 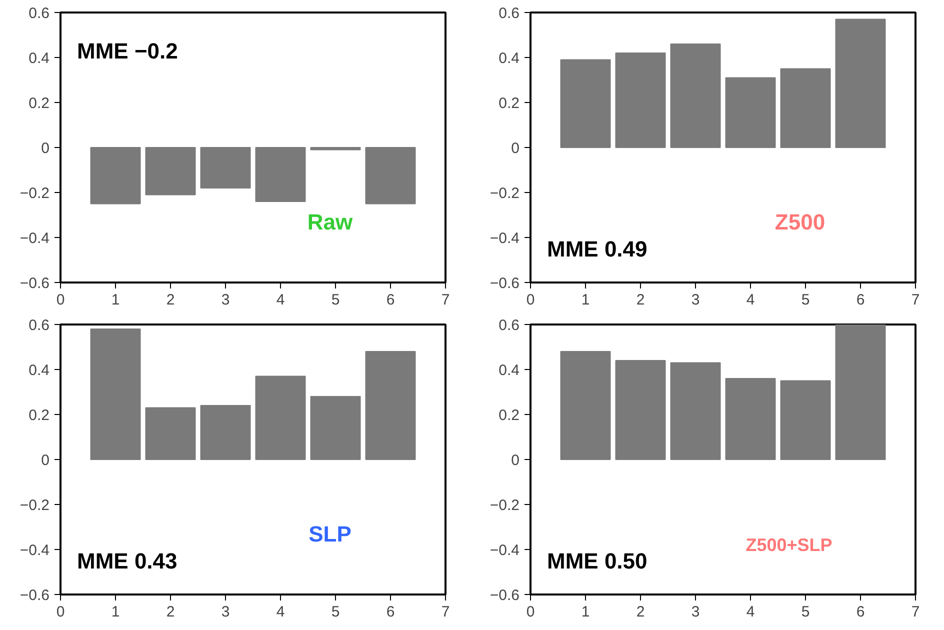 I want to click on annotation: MME 0.50, so click(x=597, y=561).